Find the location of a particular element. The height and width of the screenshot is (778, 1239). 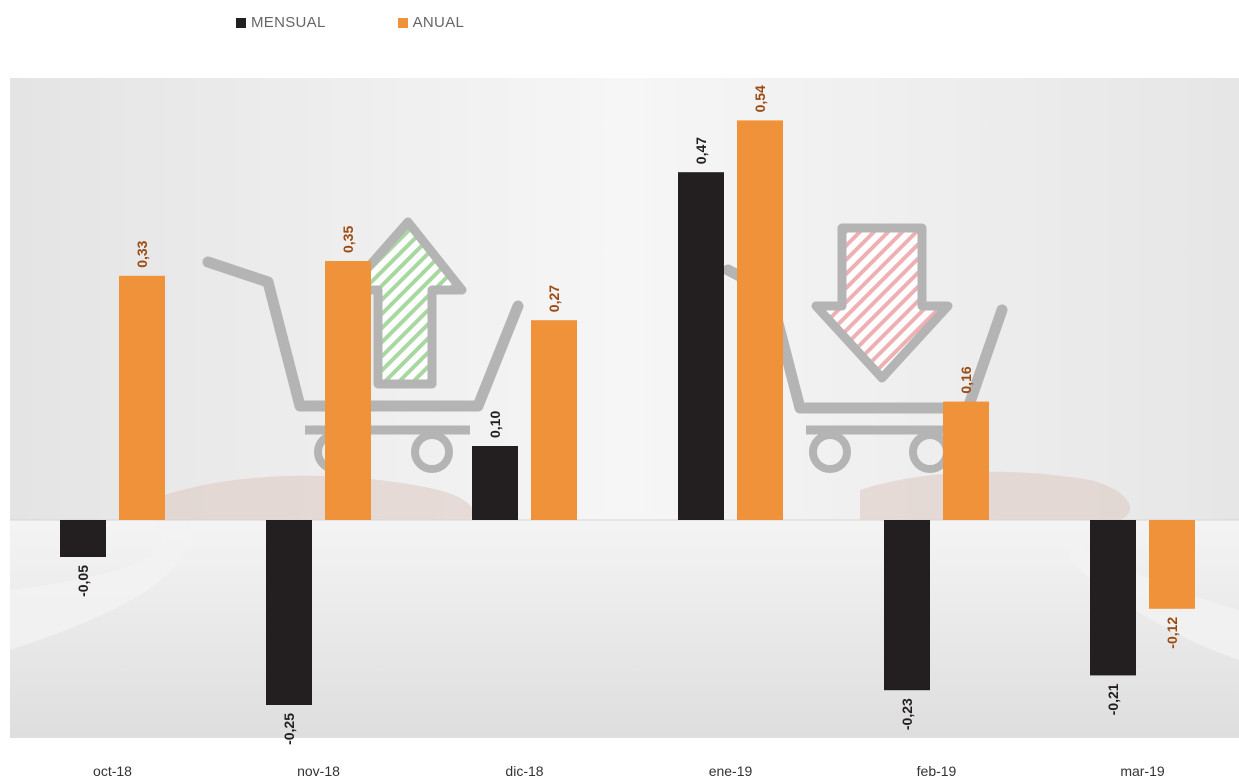

data-label-anual-oct-18: 0,33 is located at coordinates (142, 253).